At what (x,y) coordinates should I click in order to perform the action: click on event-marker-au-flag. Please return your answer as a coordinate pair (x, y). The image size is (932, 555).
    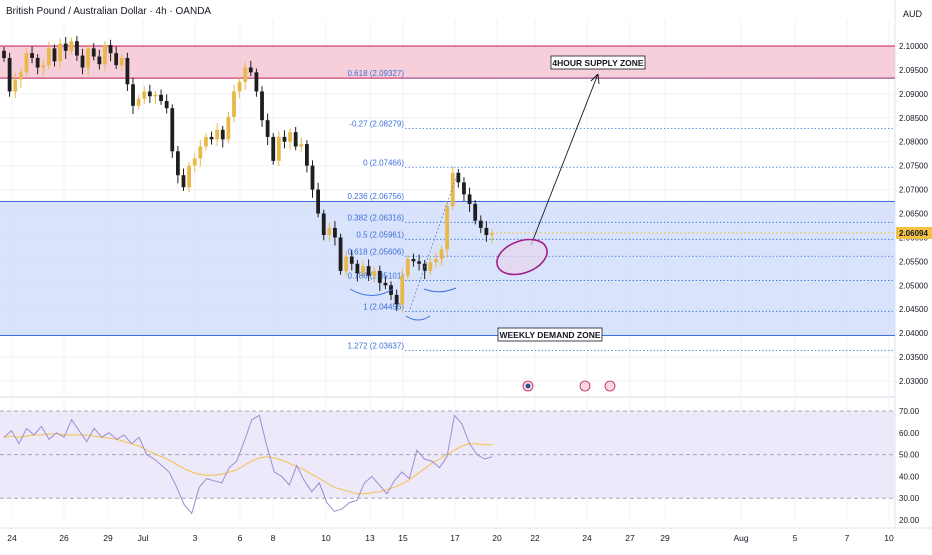
    Looking at the image, I should click on (528, 386).